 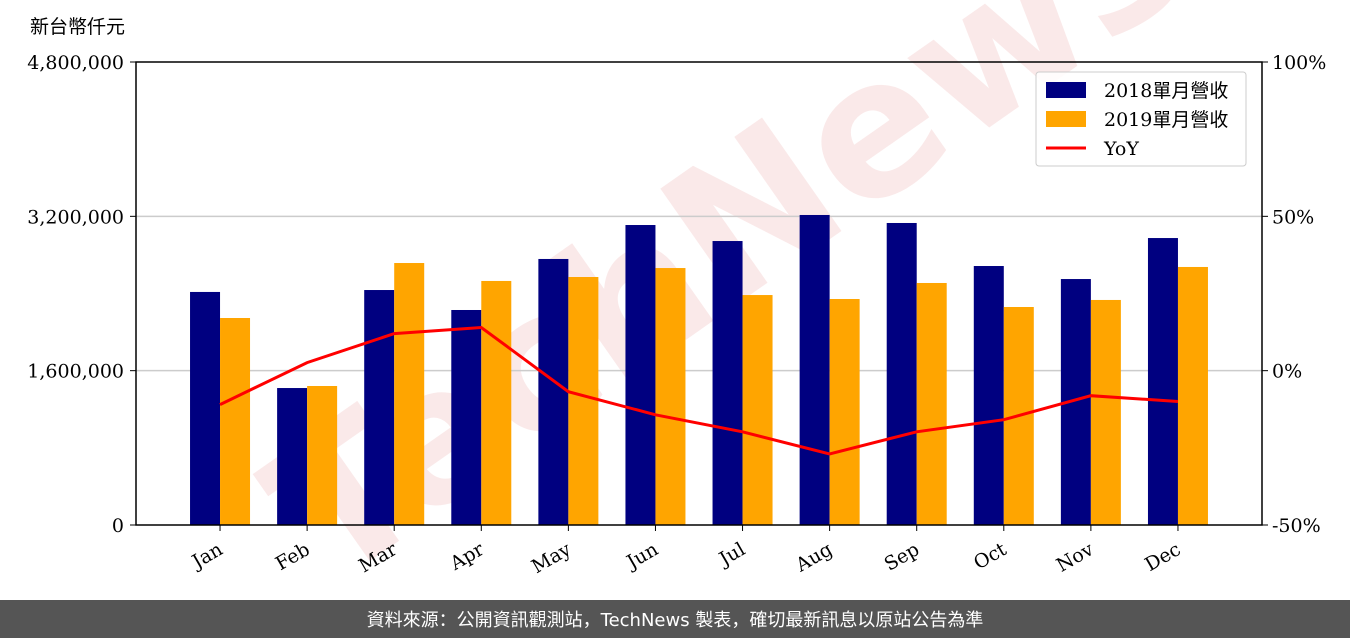 What do you see at coordinates (1166, 91) in the screenshot?
I see `legend-label: 2018單月營收` at bounding box center [1166, 91].